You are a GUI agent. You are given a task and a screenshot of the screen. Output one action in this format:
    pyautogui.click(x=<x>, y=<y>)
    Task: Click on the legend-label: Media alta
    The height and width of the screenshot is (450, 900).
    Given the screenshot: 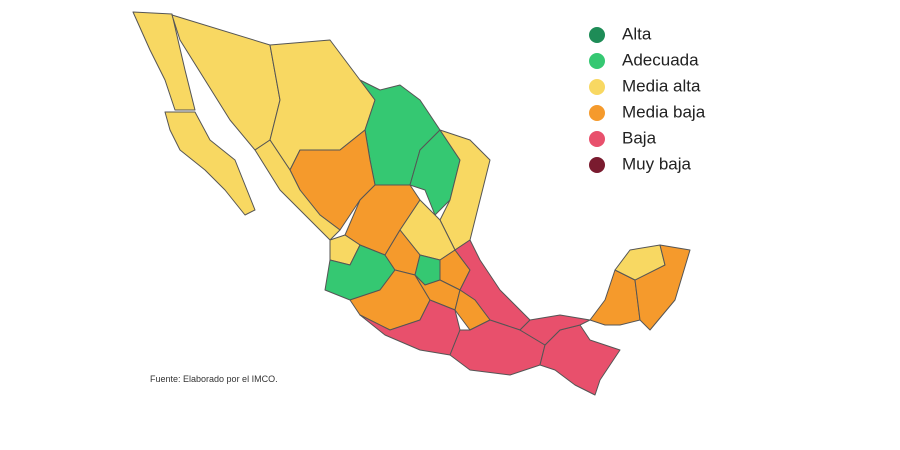 What is the action you would take?
    pyautogui.click(x=661, y=85)
    